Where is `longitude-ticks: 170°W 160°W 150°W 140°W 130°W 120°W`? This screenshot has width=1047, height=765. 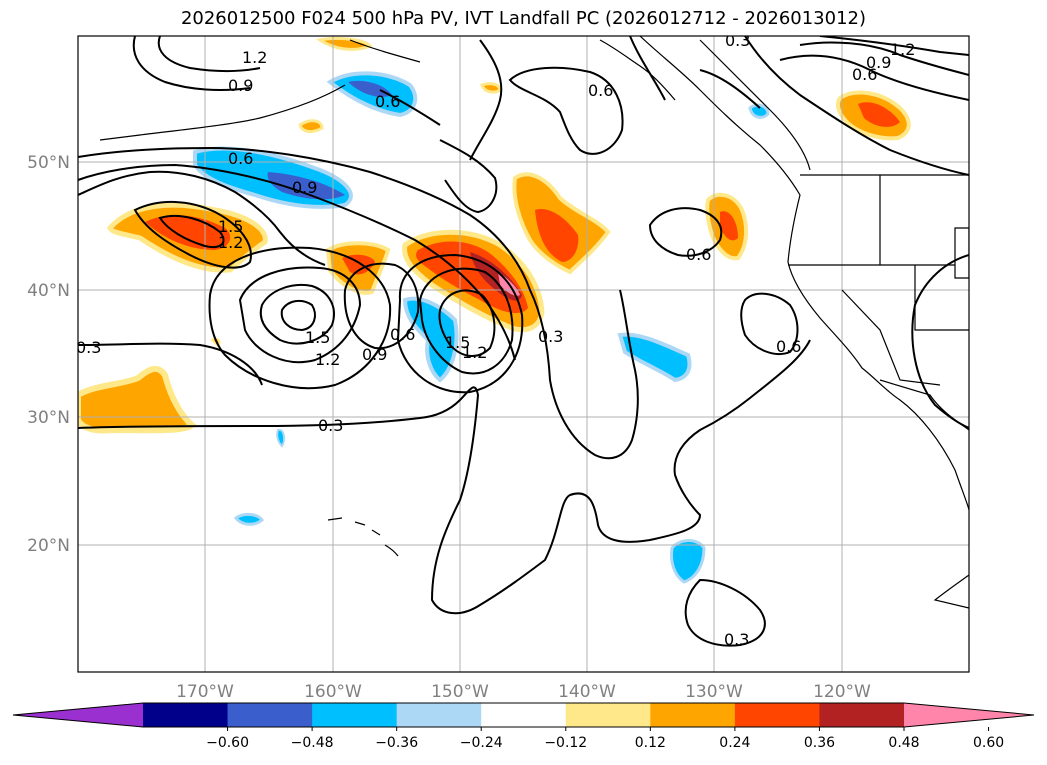
longitude-ticks: 170°W 160°W 150°W 140°W 130°W 120°W is located at coordinates (523, 692).